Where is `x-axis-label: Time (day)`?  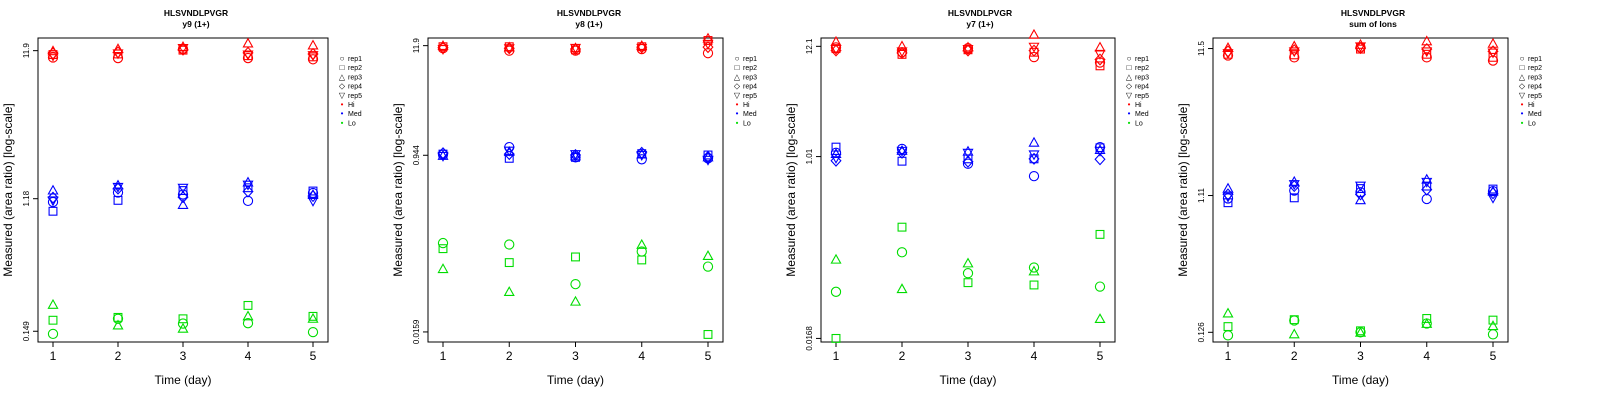
x-axis-label: Time (day) is located at coordinates (968, 380).